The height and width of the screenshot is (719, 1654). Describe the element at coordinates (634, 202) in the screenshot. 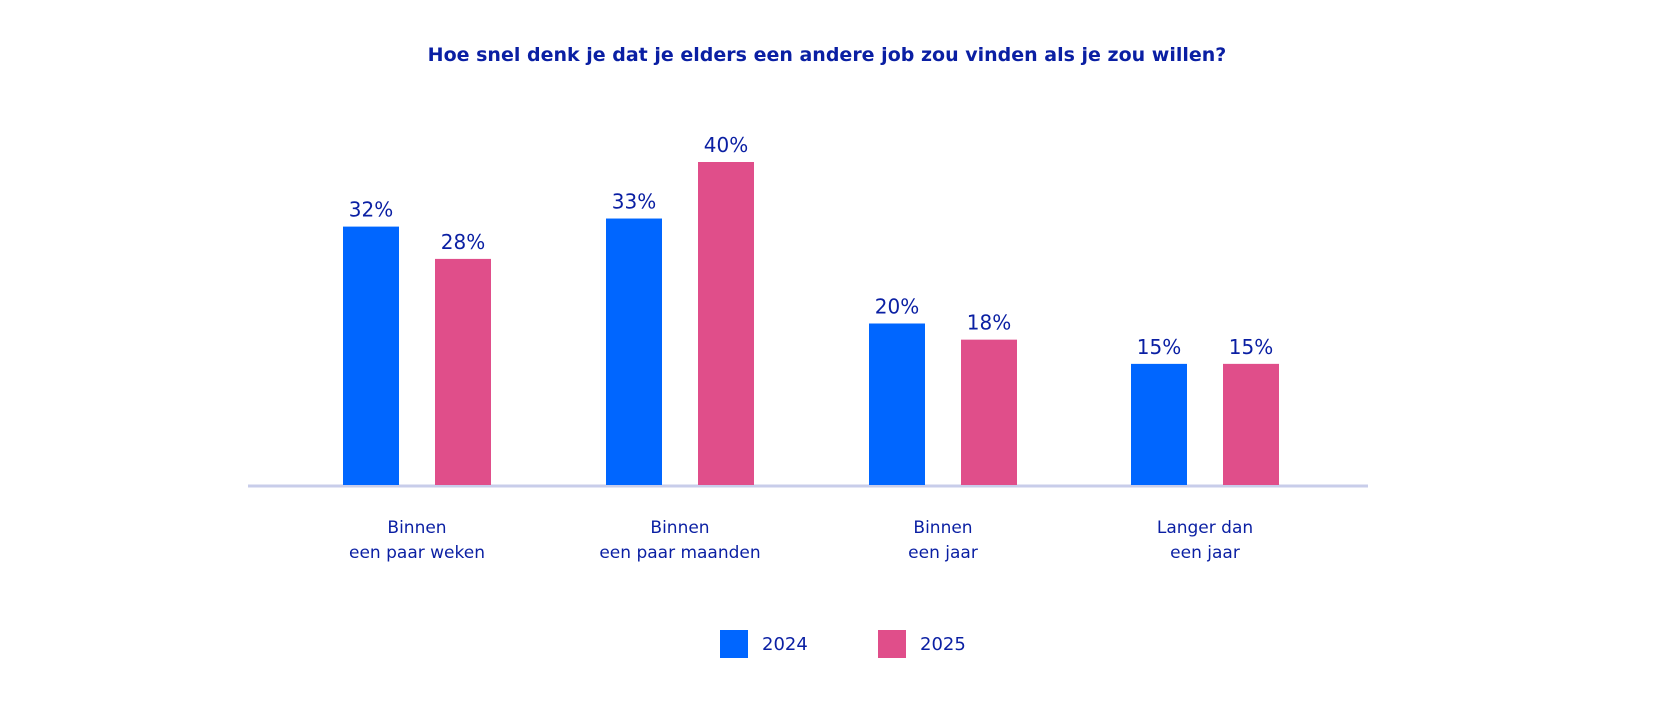

I see `data-label-2024-1: 33%` at that location.